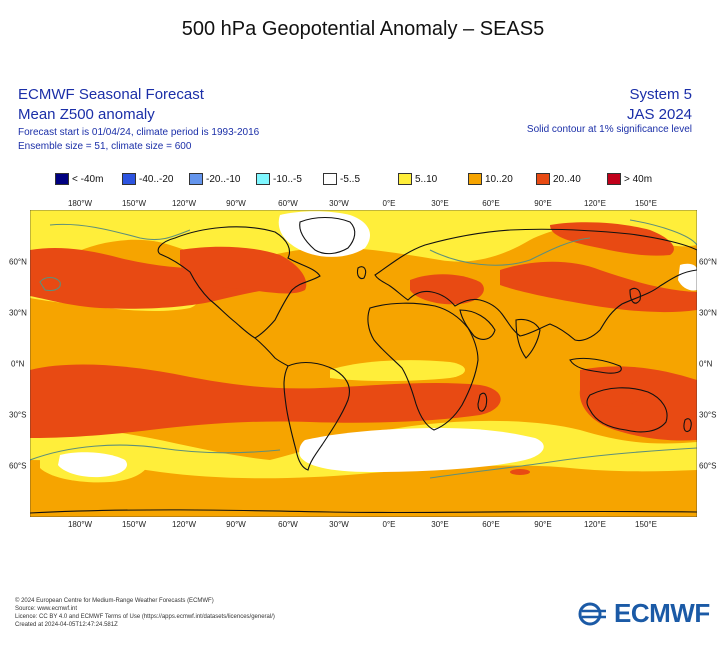 Image resolution: width=726 pixels, height=654 pixels. Describe the element at coordinates (598, 287) in the screenshot. I see `anomaly-region-west-pacific` at that location.